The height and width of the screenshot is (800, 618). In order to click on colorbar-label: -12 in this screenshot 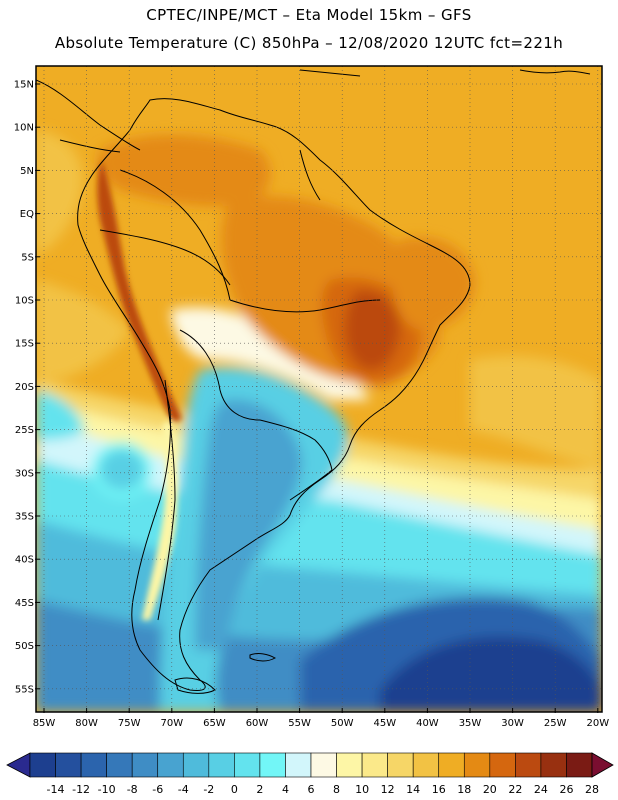, I will do `click(81, 789)`.